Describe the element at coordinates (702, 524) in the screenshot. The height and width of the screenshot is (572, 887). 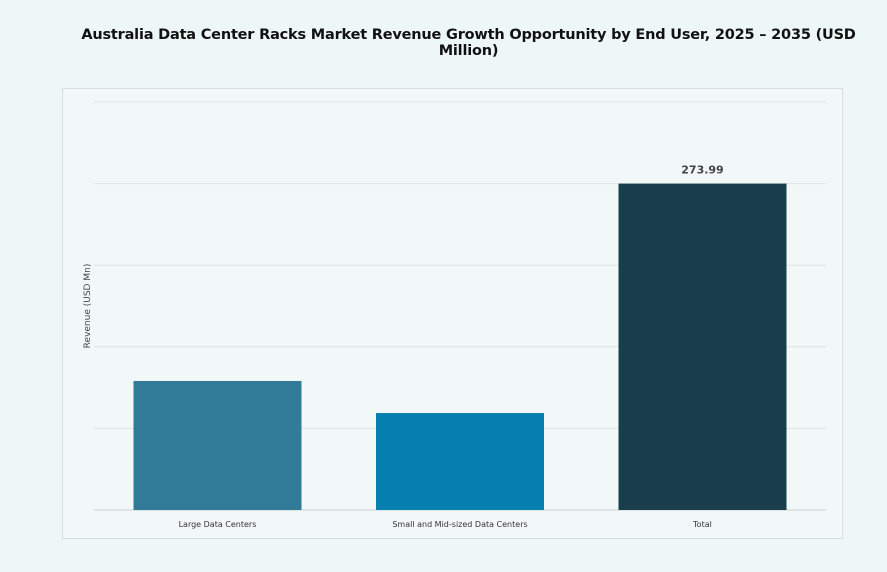
I see `x-tick-label: Total` at that location.